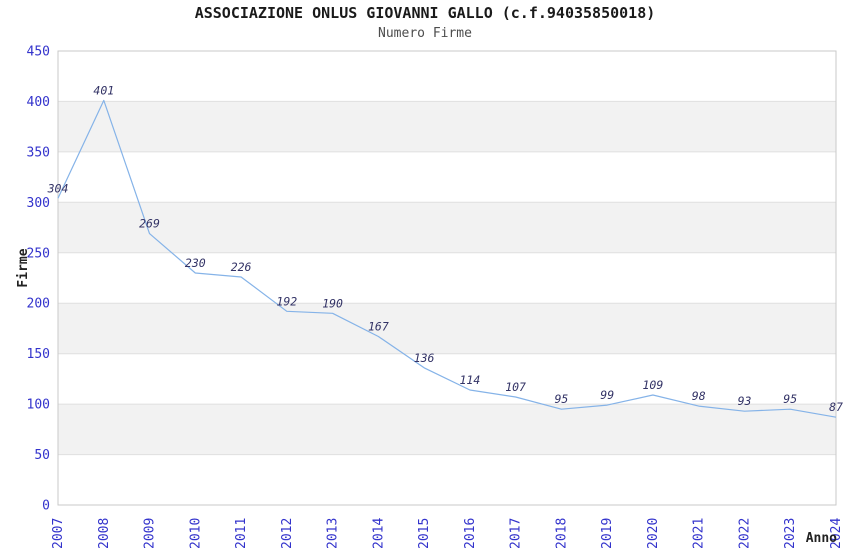 This screenshot has width=850, height=550. Describe the element at coordinates (195, 533) in the screenshot. I see `x-tick-label: 2010` at that location.